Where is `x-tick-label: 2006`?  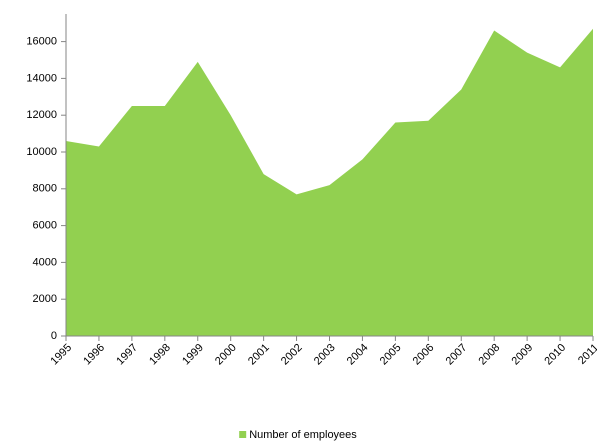 x-tick-label: 2006 is located at coordinates (424, 355).